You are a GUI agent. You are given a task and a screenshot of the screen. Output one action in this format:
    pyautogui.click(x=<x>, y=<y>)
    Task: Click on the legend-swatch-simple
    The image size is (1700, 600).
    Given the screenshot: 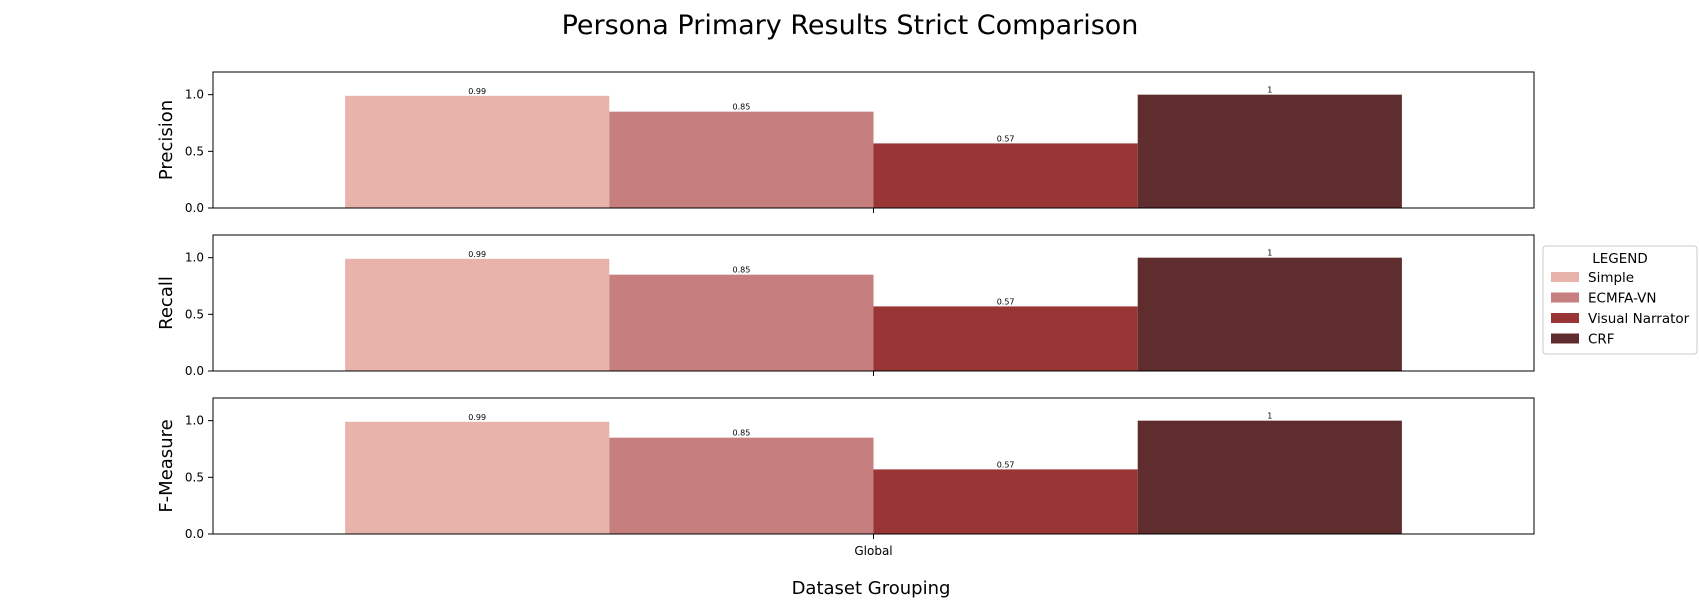 What is the action you would take?
    pyautogui.click(x=1565, y=277)
    